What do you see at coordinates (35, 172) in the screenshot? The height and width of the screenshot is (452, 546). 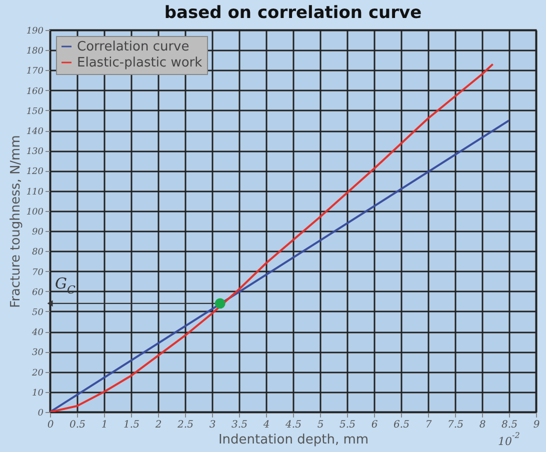 I see `y-tick-label: 120` at bounding box center [35, 172].